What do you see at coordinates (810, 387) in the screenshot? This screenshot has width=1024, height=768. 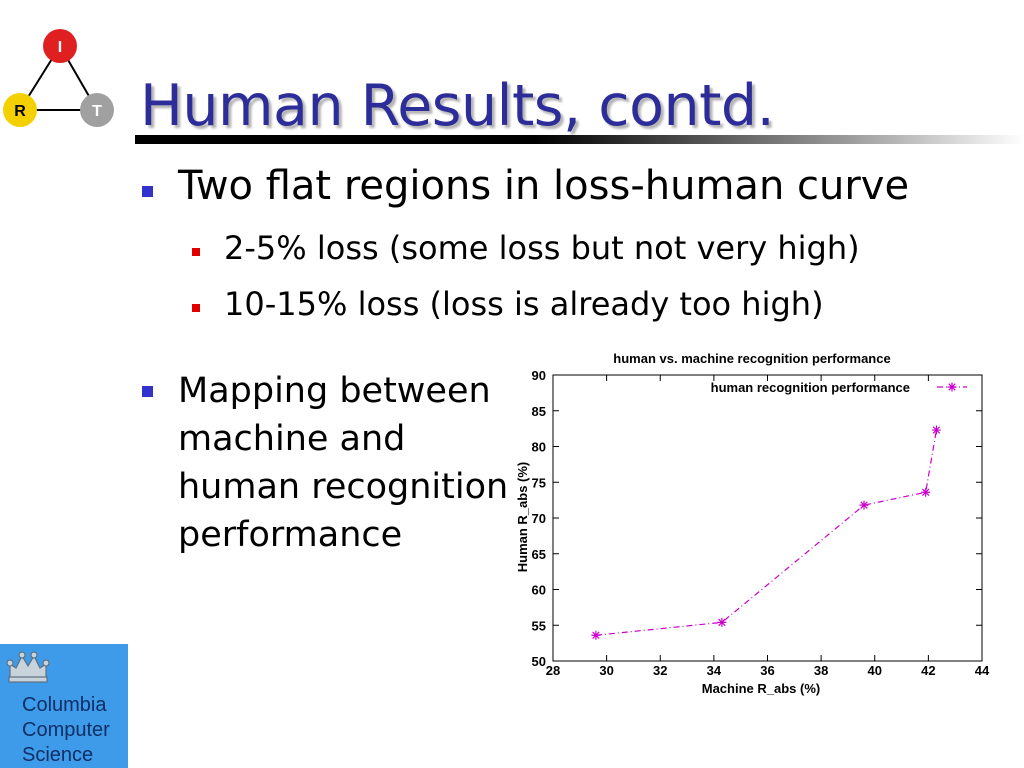 I see `legend-label: human recognition performance` at bounding box center [810, 387].